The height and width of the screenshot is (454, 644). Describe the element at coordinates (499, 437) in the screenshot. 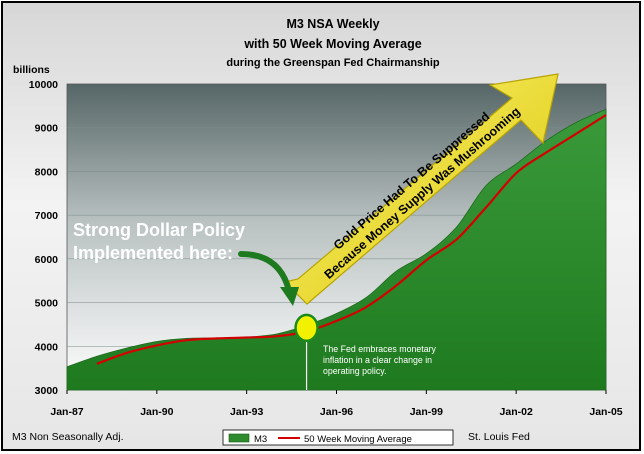

I see `source-right: St. Louis Fed` at that location.